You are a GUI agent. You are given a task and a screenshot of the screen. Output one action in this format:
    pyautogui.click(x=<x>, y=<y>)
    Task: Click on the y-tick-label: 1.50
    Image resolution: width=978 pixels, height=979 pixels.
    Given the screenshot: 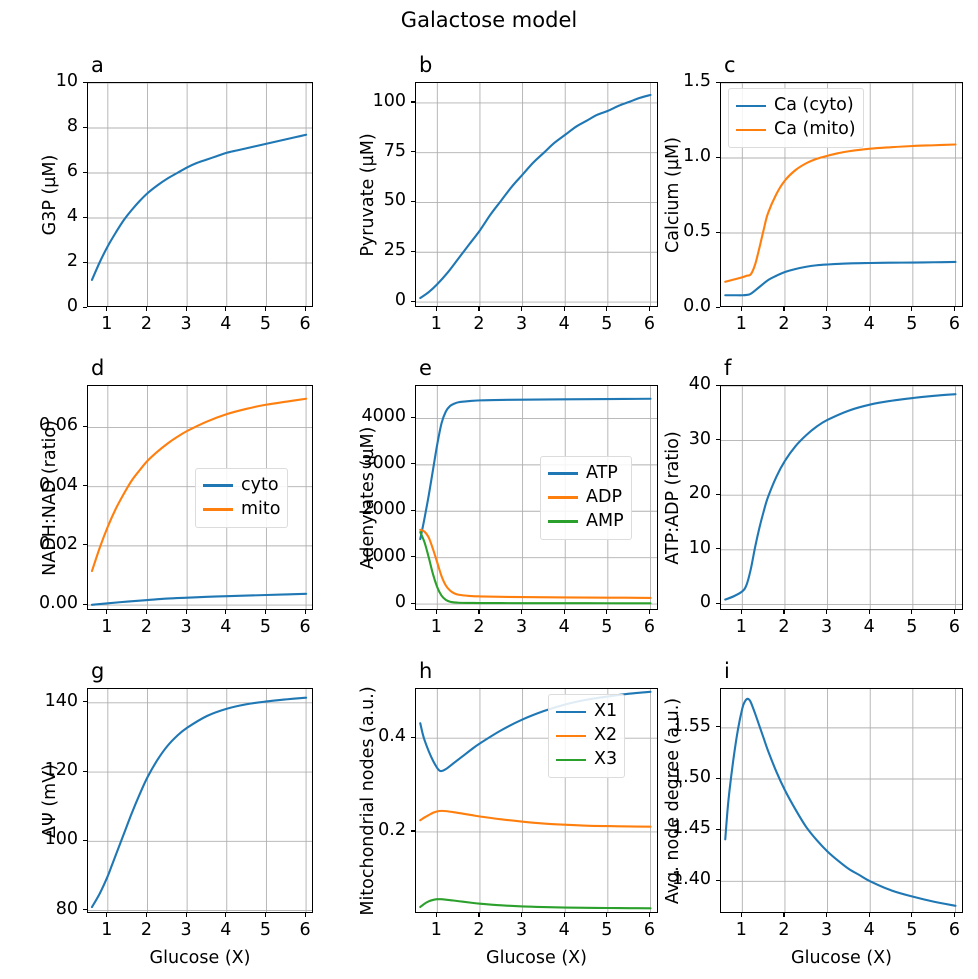 What is the action you would take?
    pyautogui.click(x=691, y=777)
    